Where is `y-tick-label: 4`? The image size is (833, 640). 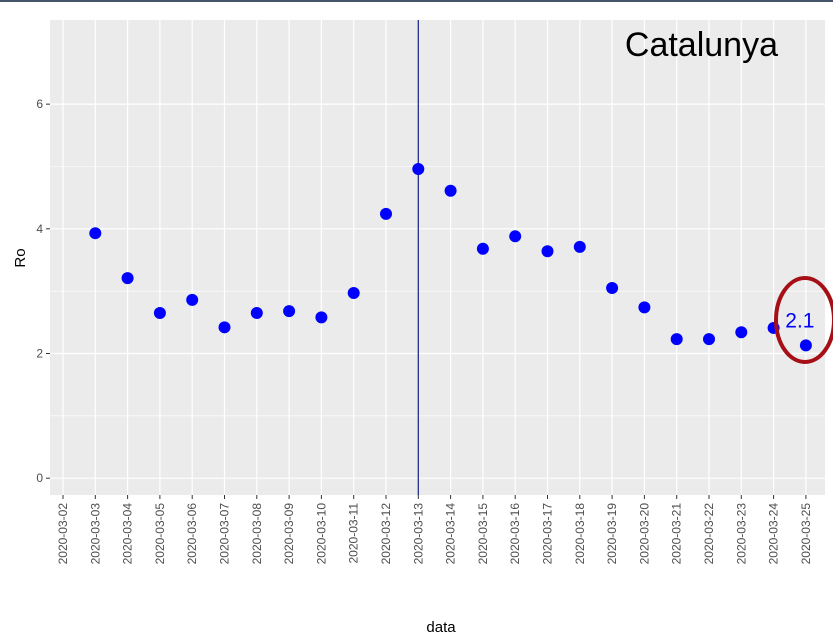 y-tick-label: 4 is located at coordinates (39, 229).